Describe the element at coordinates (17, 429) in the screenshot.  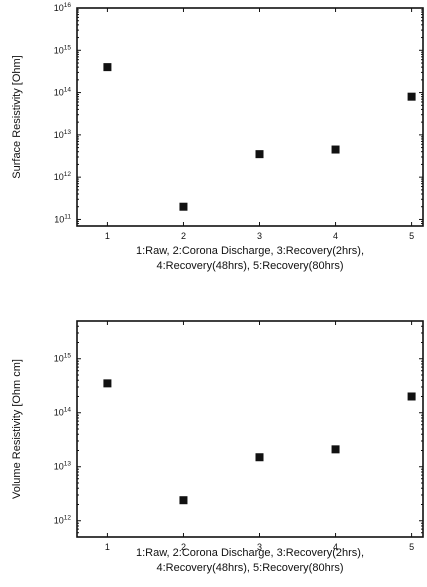
I see `y-axis-label: Volume Resistivity [Ohm cm]` at that location.